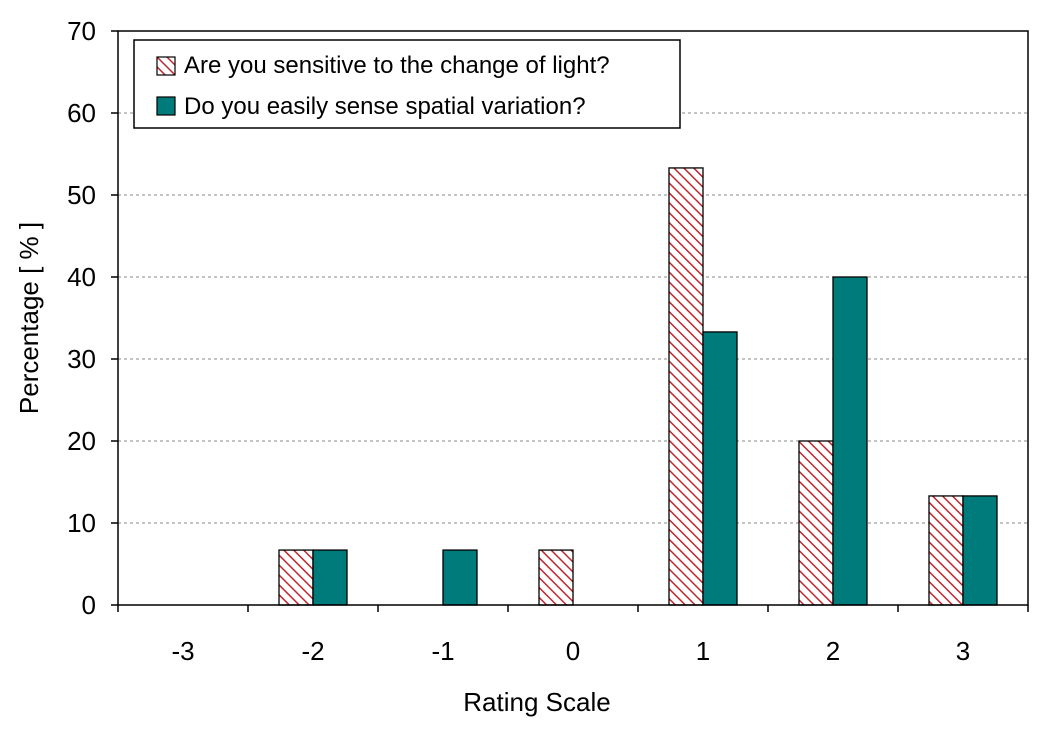 The width and height of the screenshot is (1048, 735). Describe the element at coordinates (166, 66) in the screenshot. I see `legend-swatch-light` at that location.